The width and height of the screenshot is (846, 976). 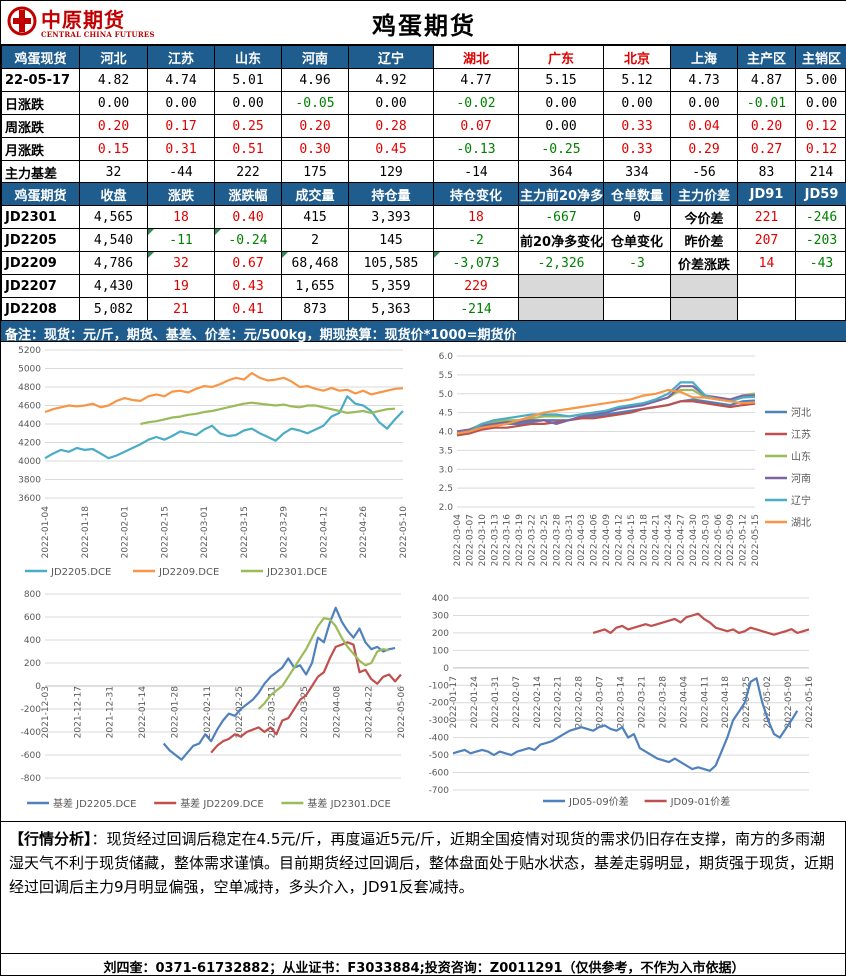 I want to click on y-tick-label: 2.0, so click(x=446, y=508).